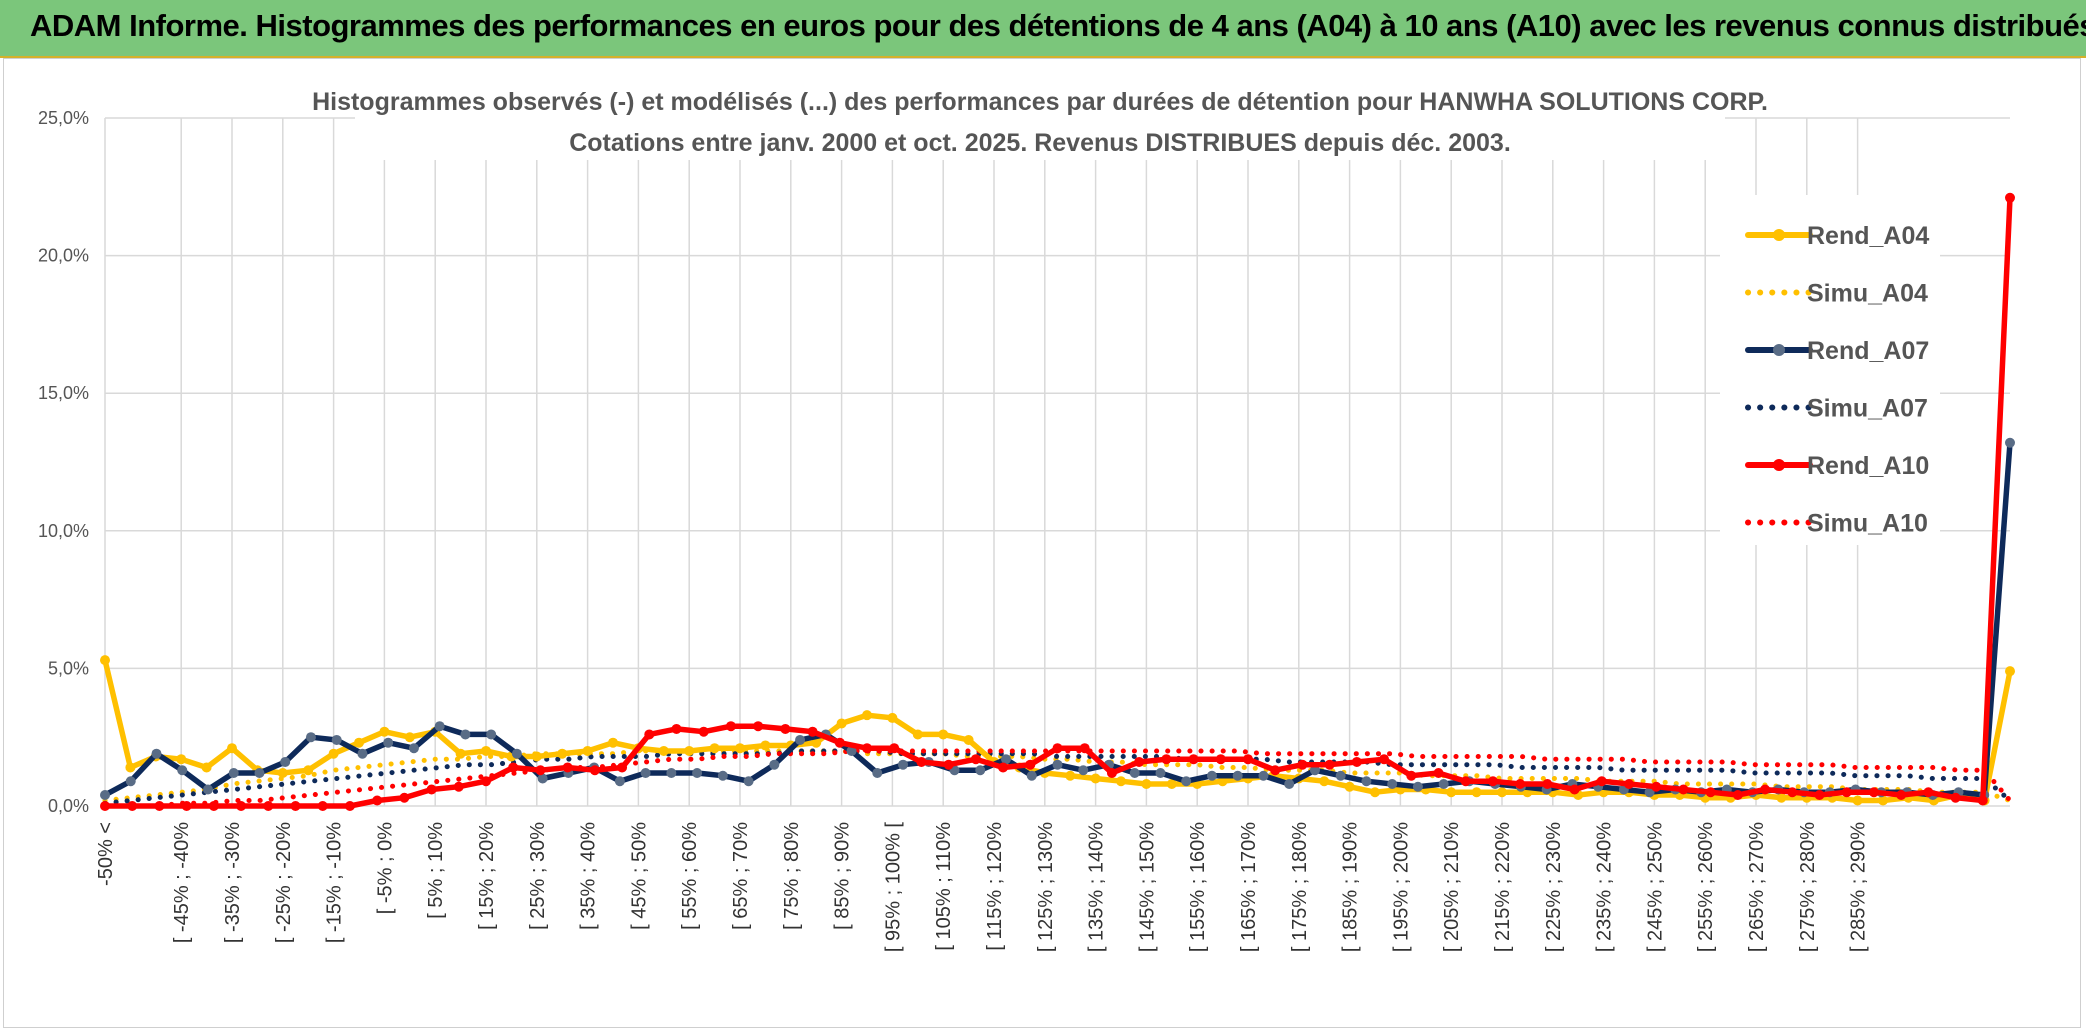 The width and height of the screenshot is (2086, 1033). Describe the element at coordinates (1868, 236) in the screenshot. I see `legend-label-rend-a04: Rend_A04` at that location.